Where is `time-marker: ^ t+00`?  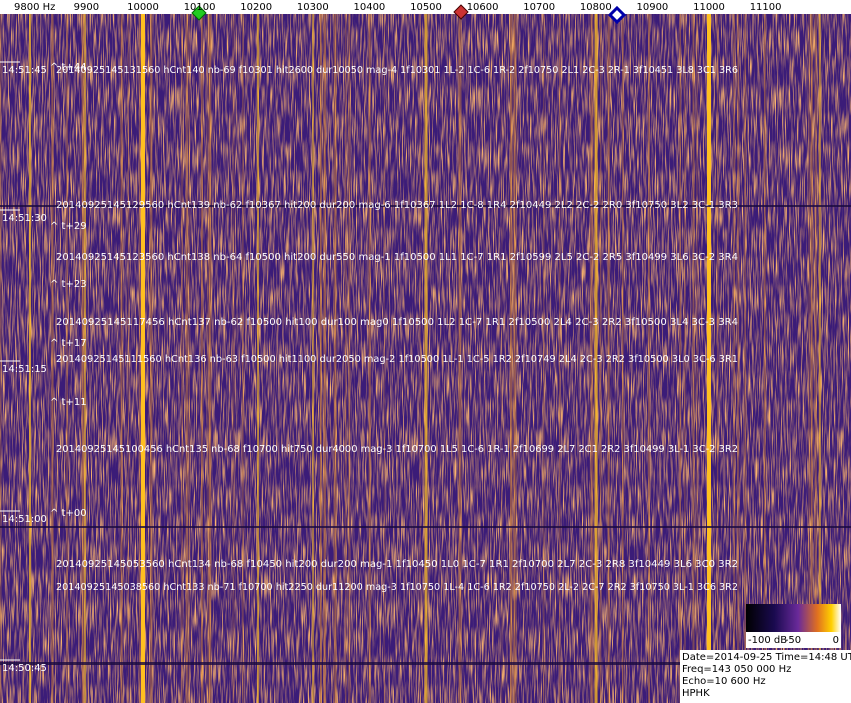
time-marker: ^ t+00 is located at coordinates (68, 513).